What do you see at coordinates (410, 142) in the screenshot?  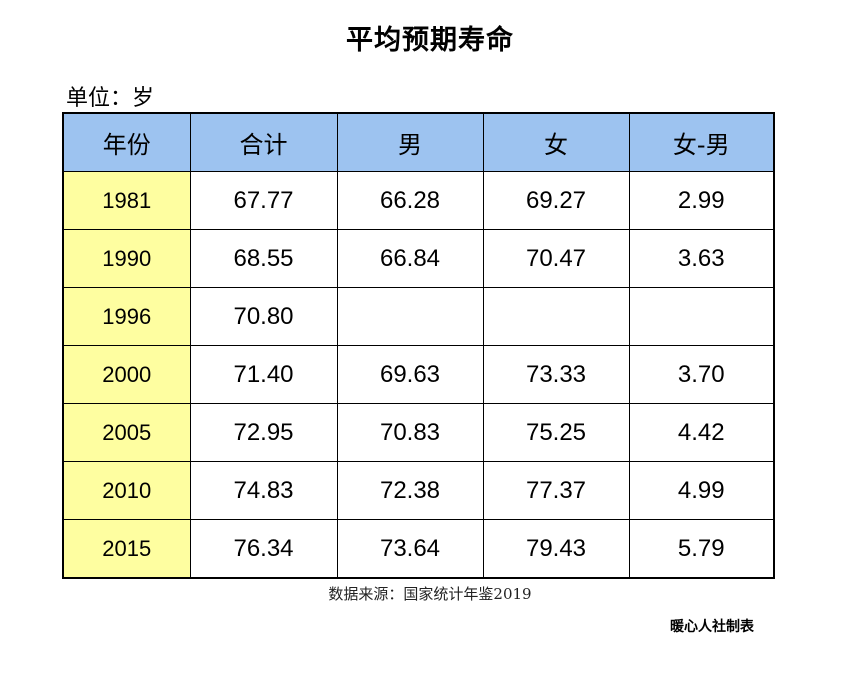 I see `header-male: 男` at bounding box center [410, 142].